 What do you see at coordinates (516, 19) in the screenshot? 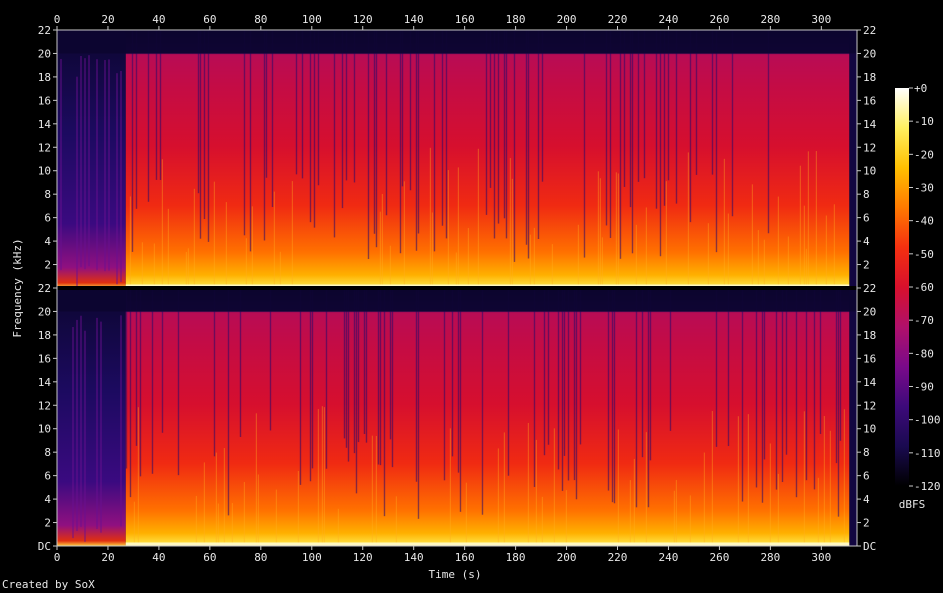
I see `x-tick-label-top-180: 180` at bounding box center [516, 19].